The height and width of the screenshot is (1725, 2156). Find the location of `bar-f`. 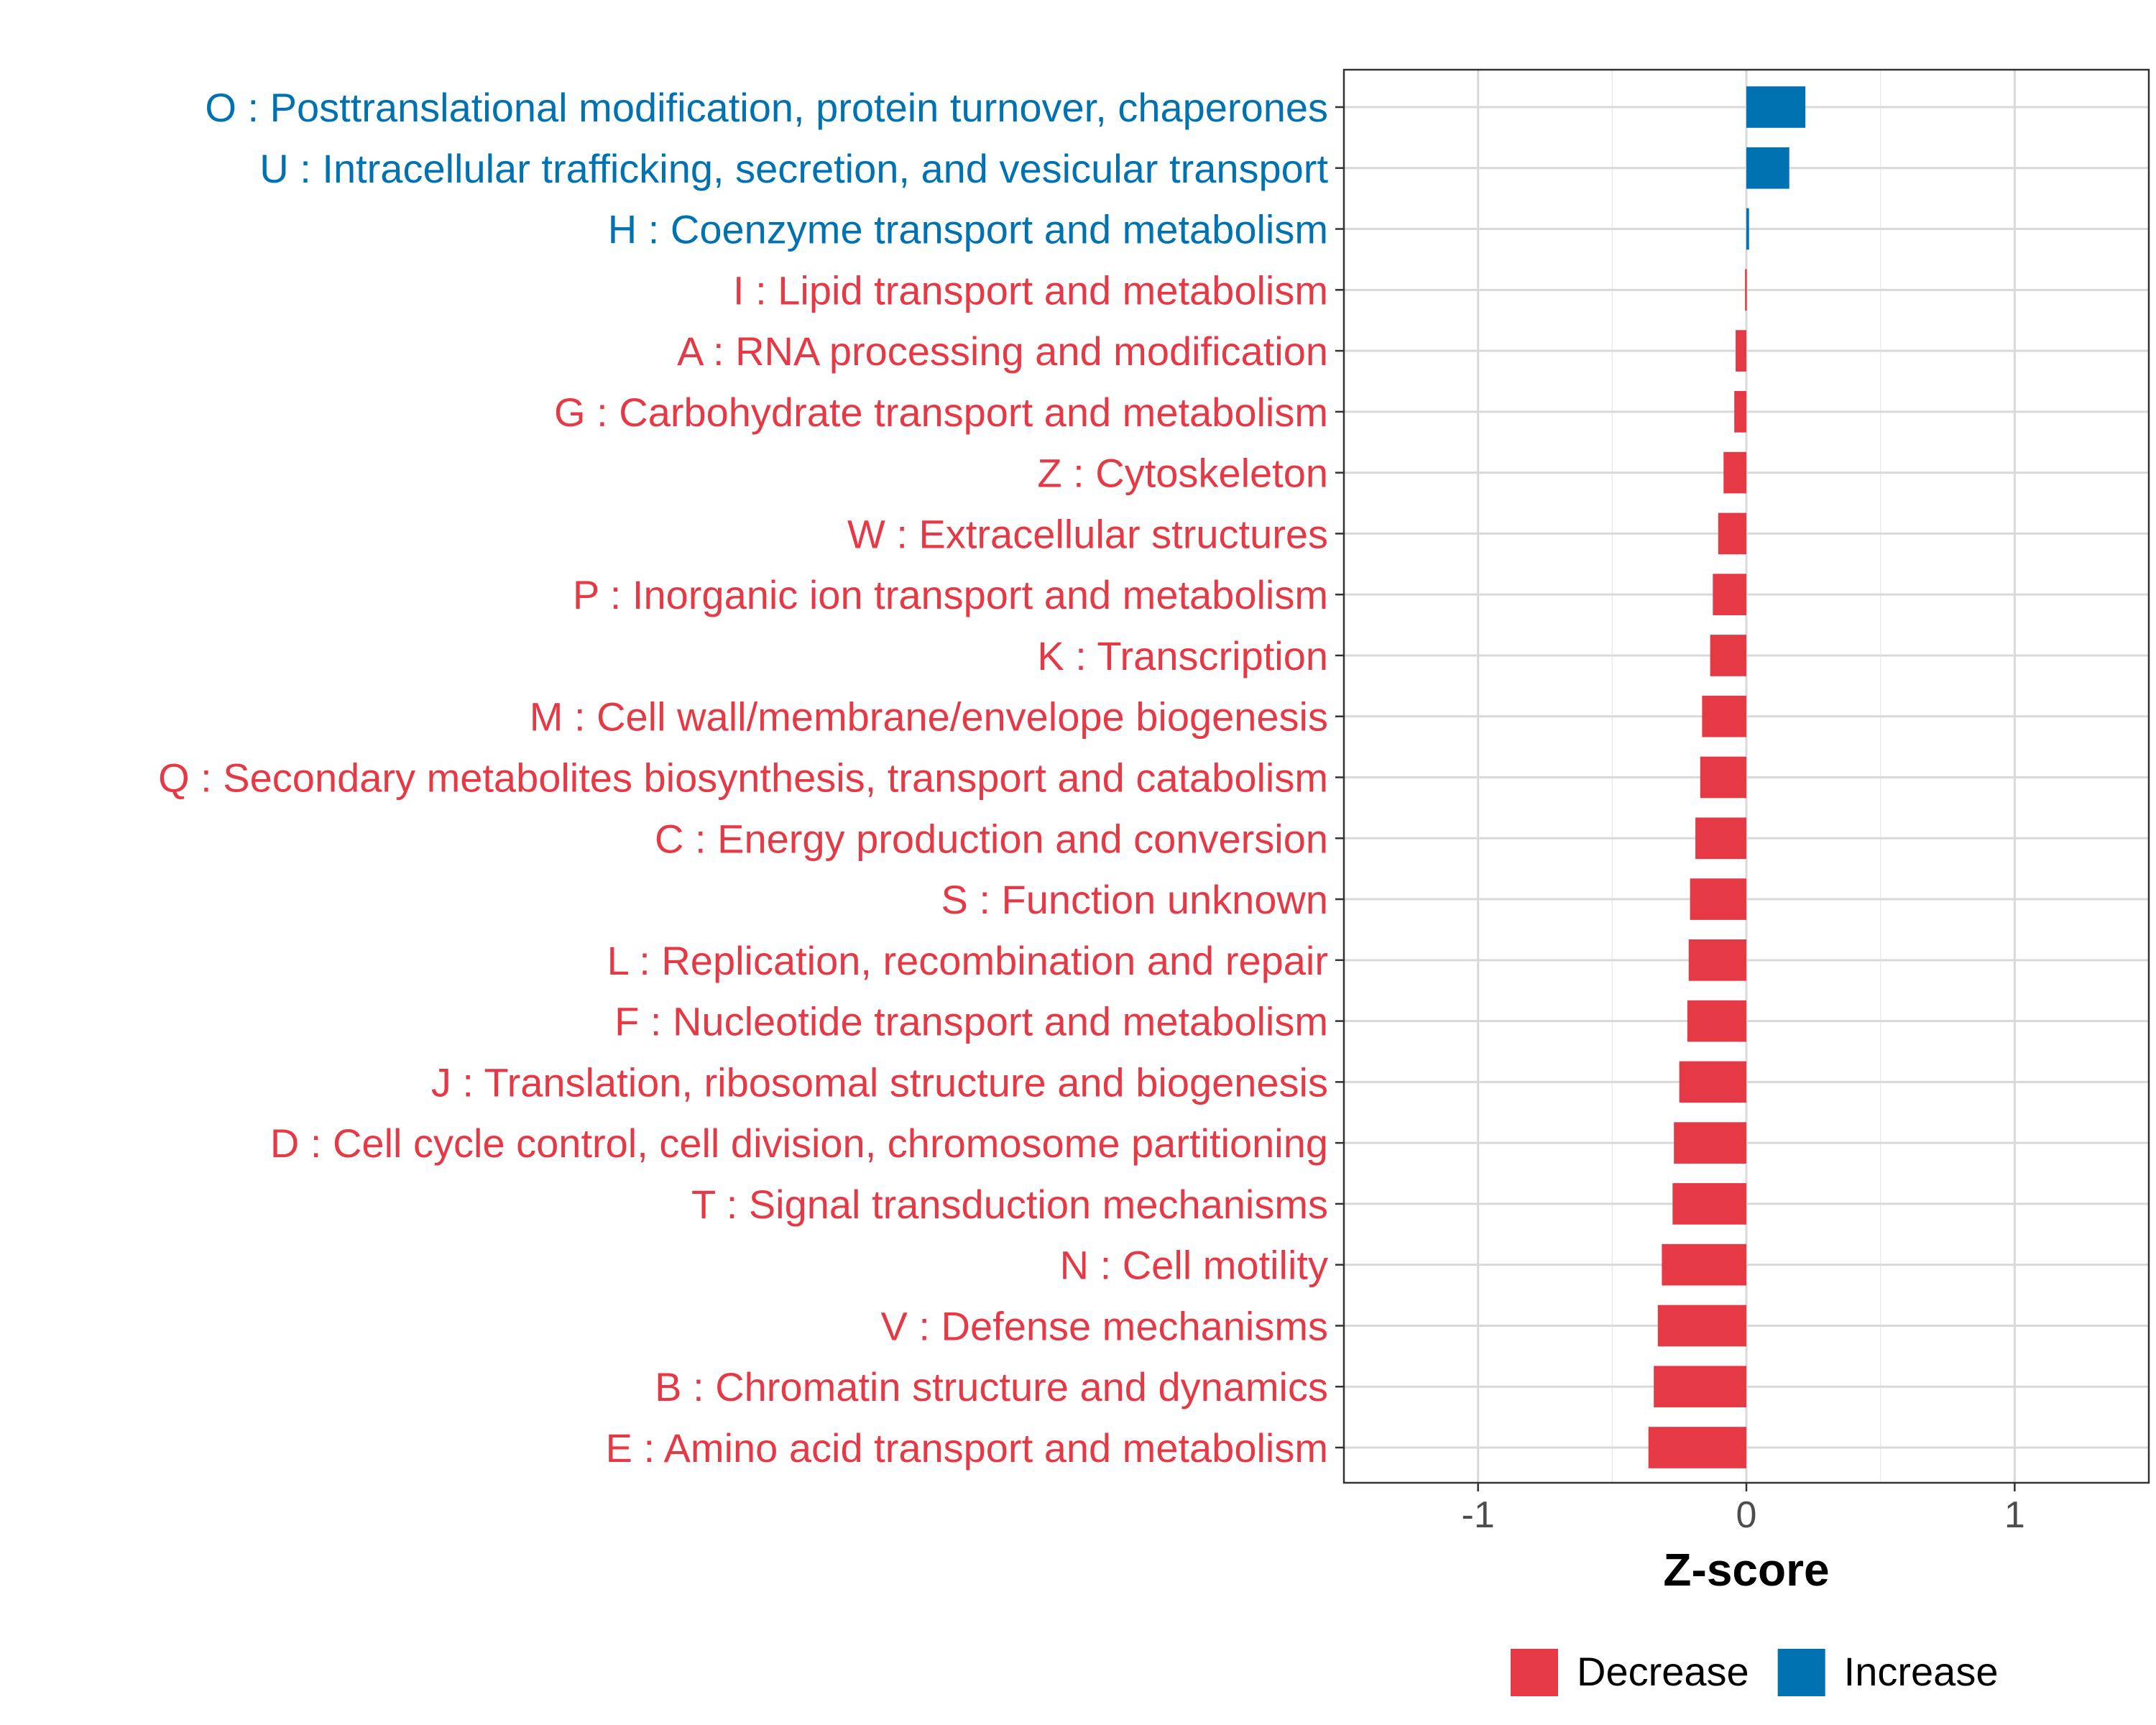

bar-f is located at coordinates (1717, 1021).